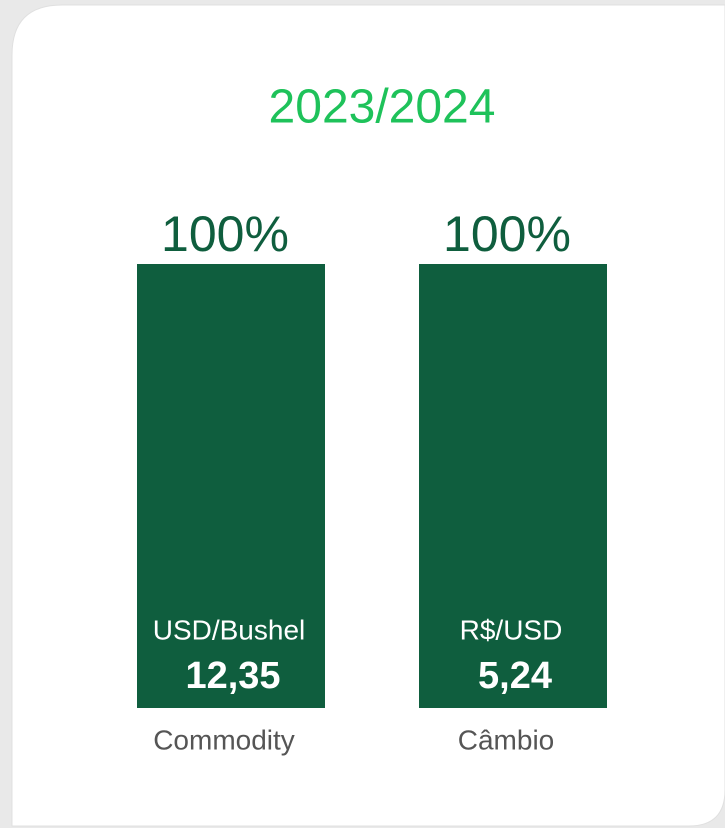 The image size is (725, 828). I want to click on bar-price: 12,35, so click(232, 676).